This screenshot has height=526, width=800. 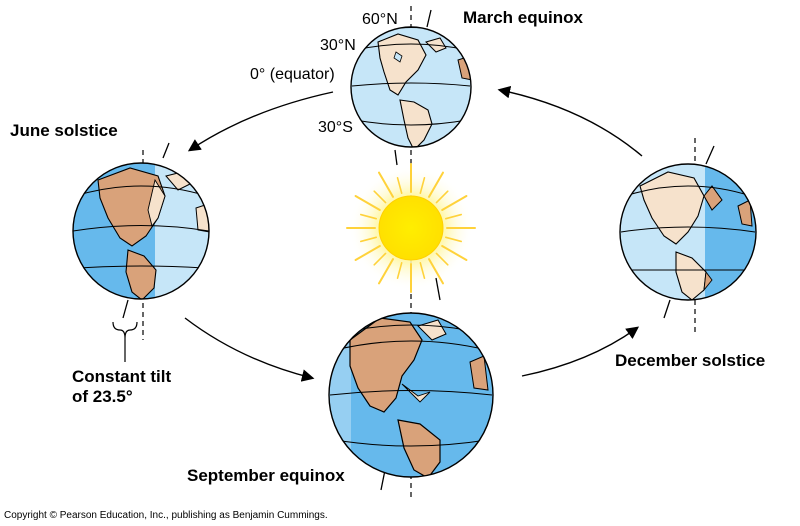 What do you see at coordinates (411, 384) in the screenshot?
I see `earth-september-equinox-globe-icon` at bounding box center [411, 384].